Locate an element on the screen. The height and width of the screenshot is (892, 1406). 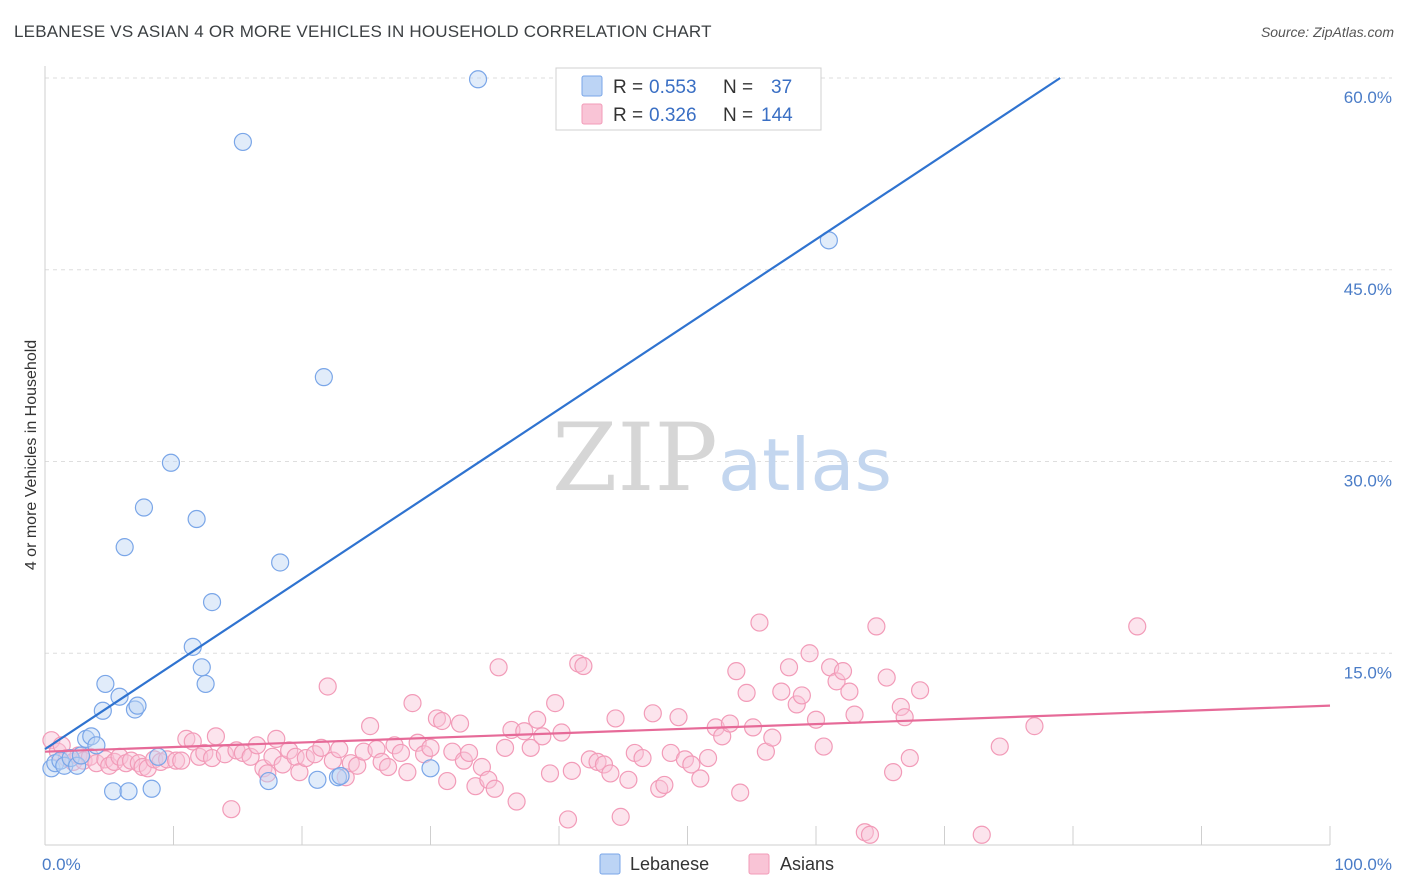
legend-n-label-asians: N = is located at coordinates (738, 115).